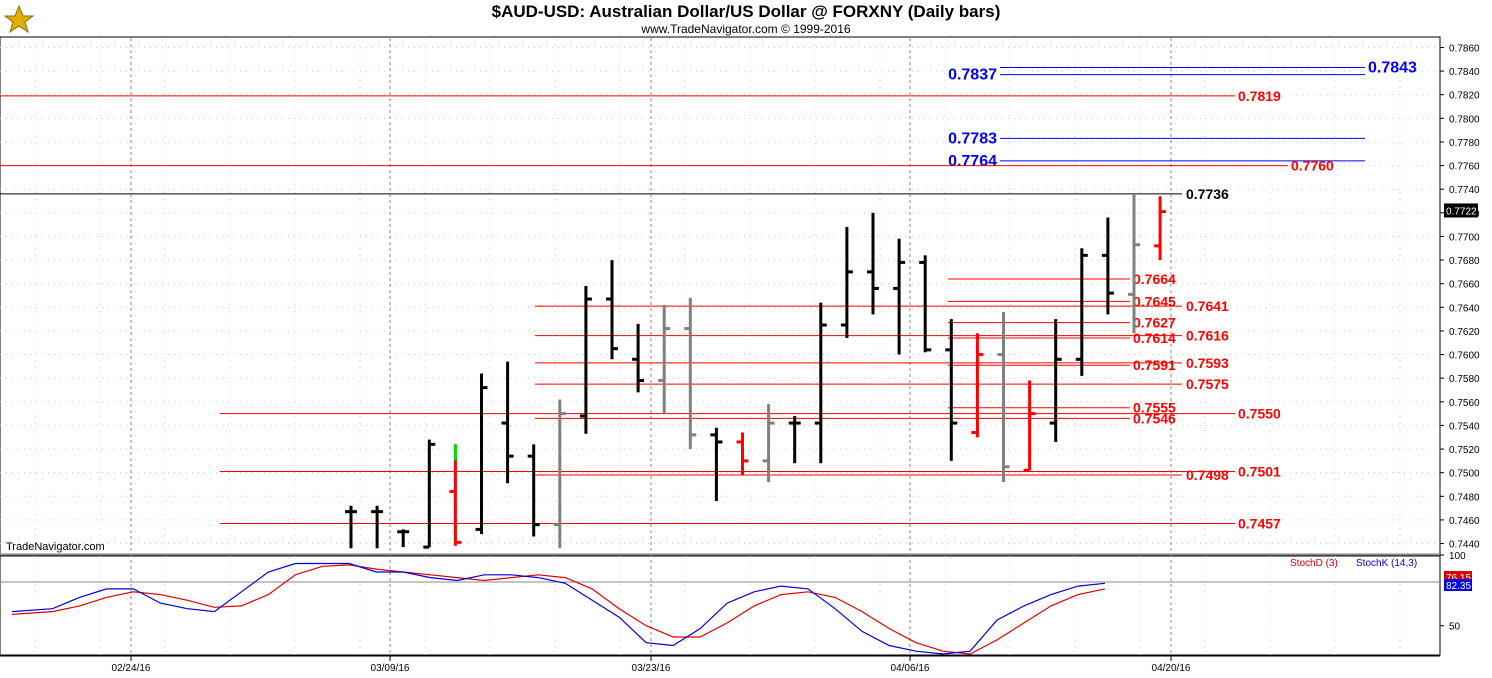  I want to click on price-tick-label: 0.7480, so click(1464, 497).